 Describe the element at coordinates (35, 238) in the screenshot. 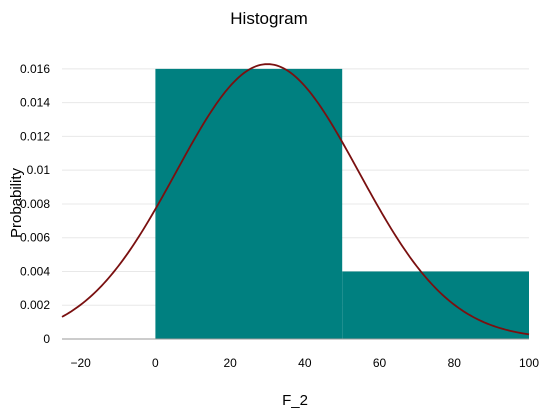

I see `y-tick-label: 0.006` at that location.